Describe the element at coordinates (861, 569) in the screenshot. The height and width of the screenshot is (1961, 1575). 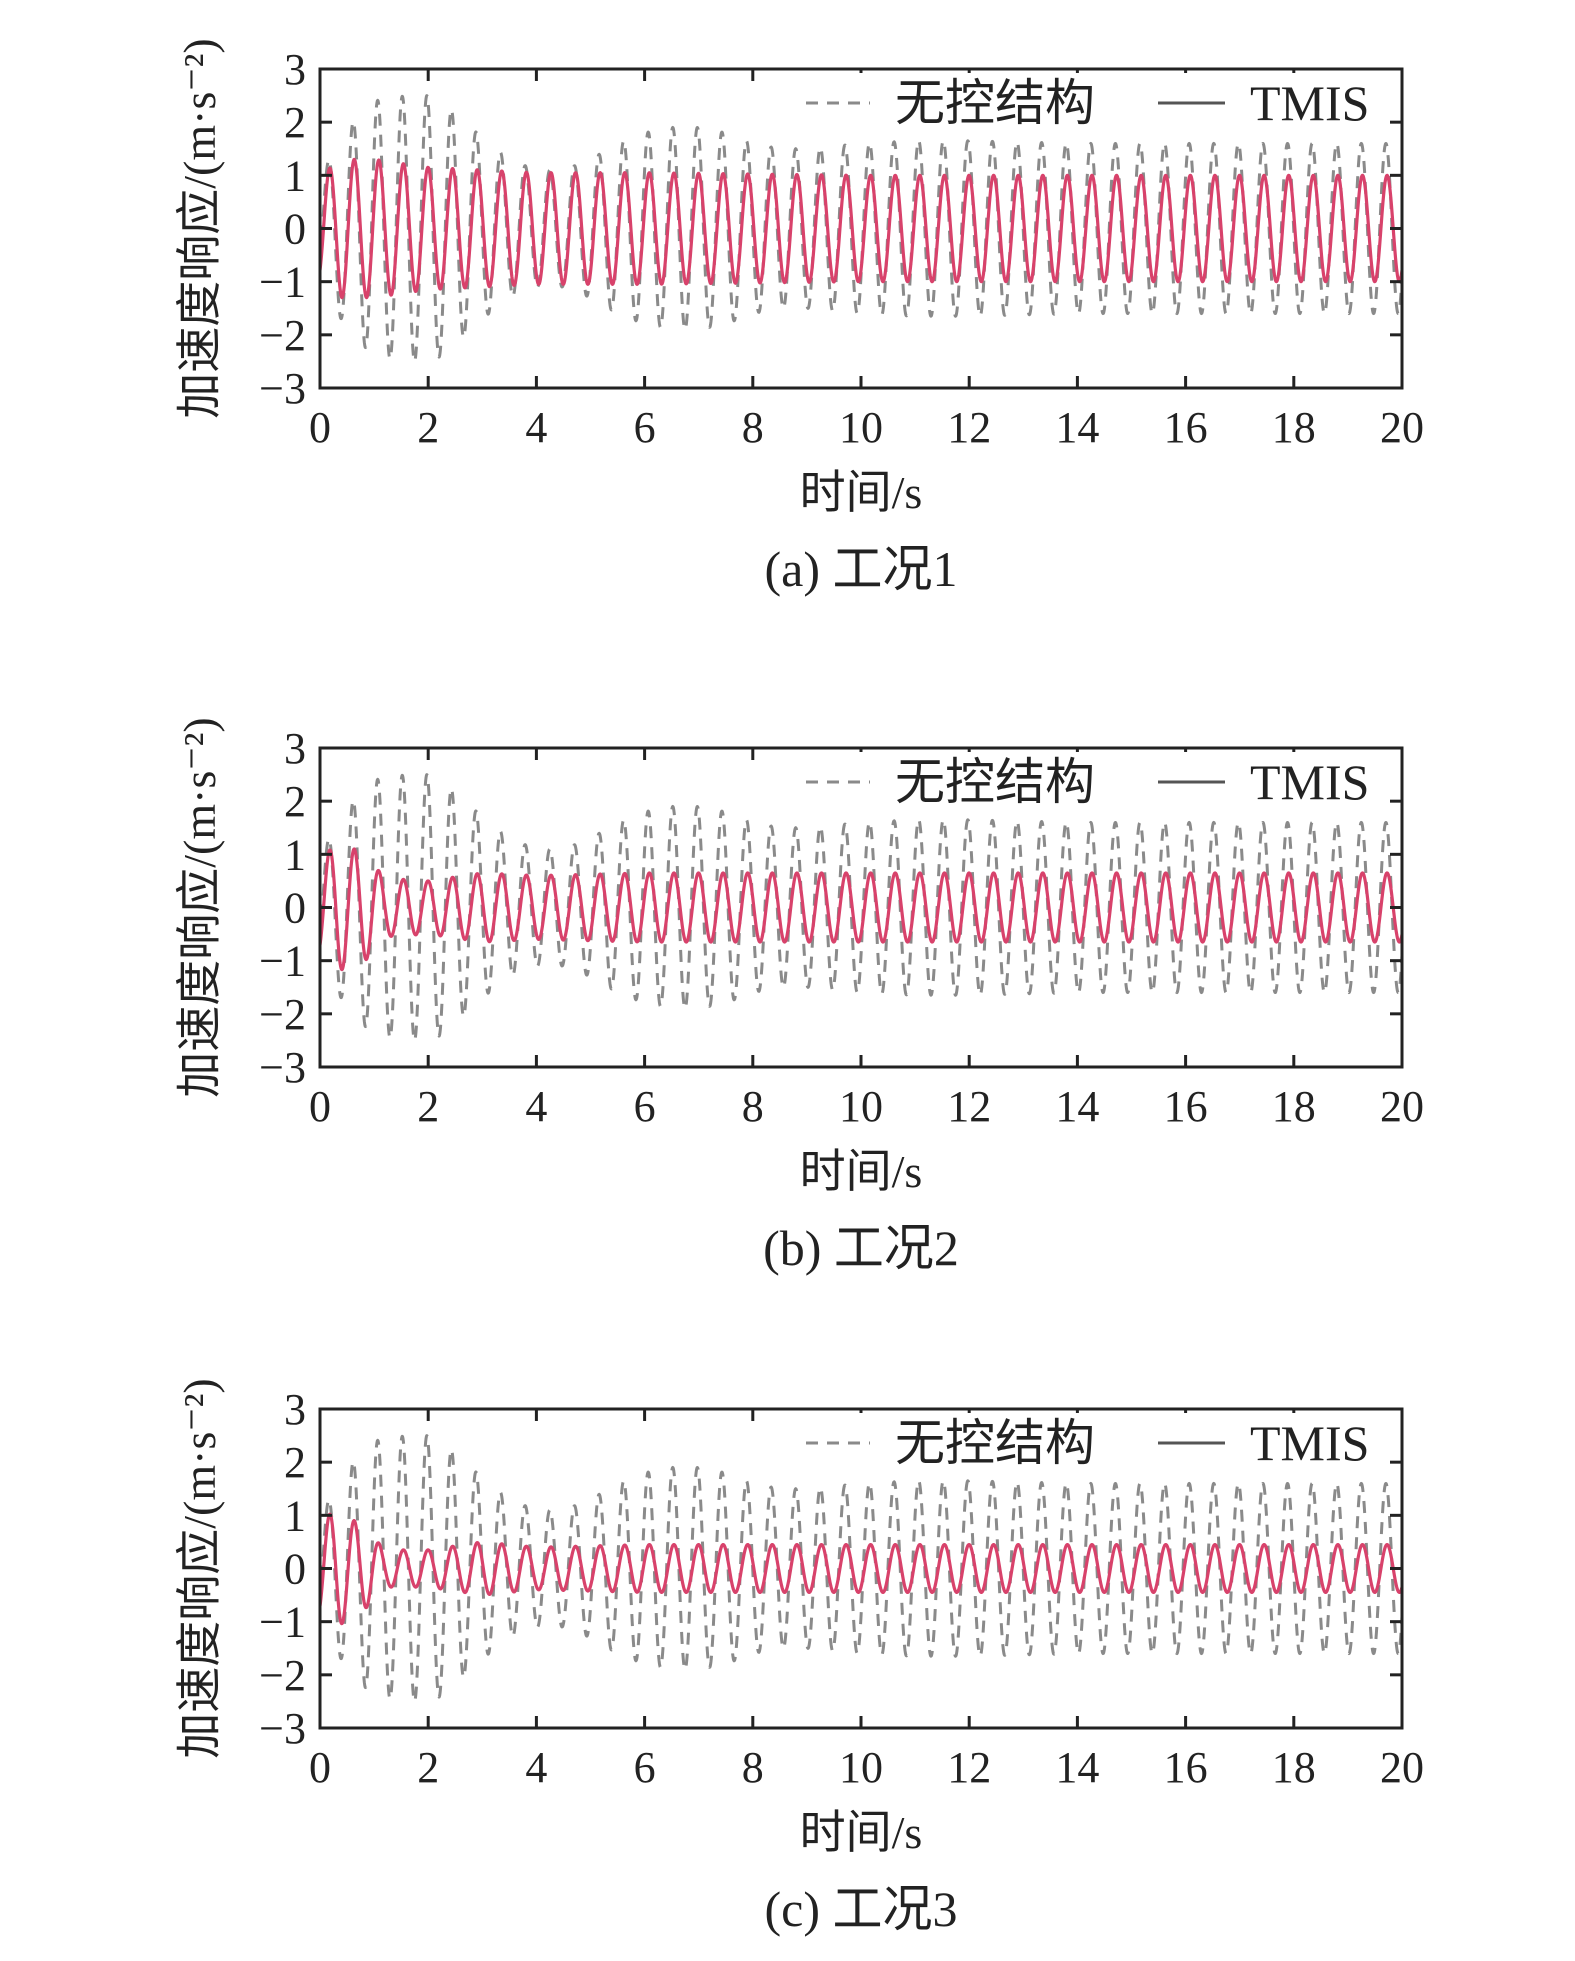
I see `panel-caption: (a) 工况1` at that location.